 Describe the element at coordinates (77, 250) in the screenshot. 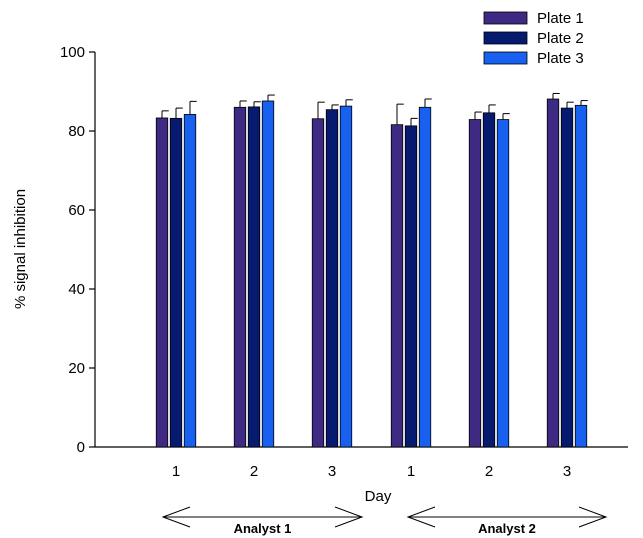

I see `y-ticks: 0 20 40 60 80 100` at that location.